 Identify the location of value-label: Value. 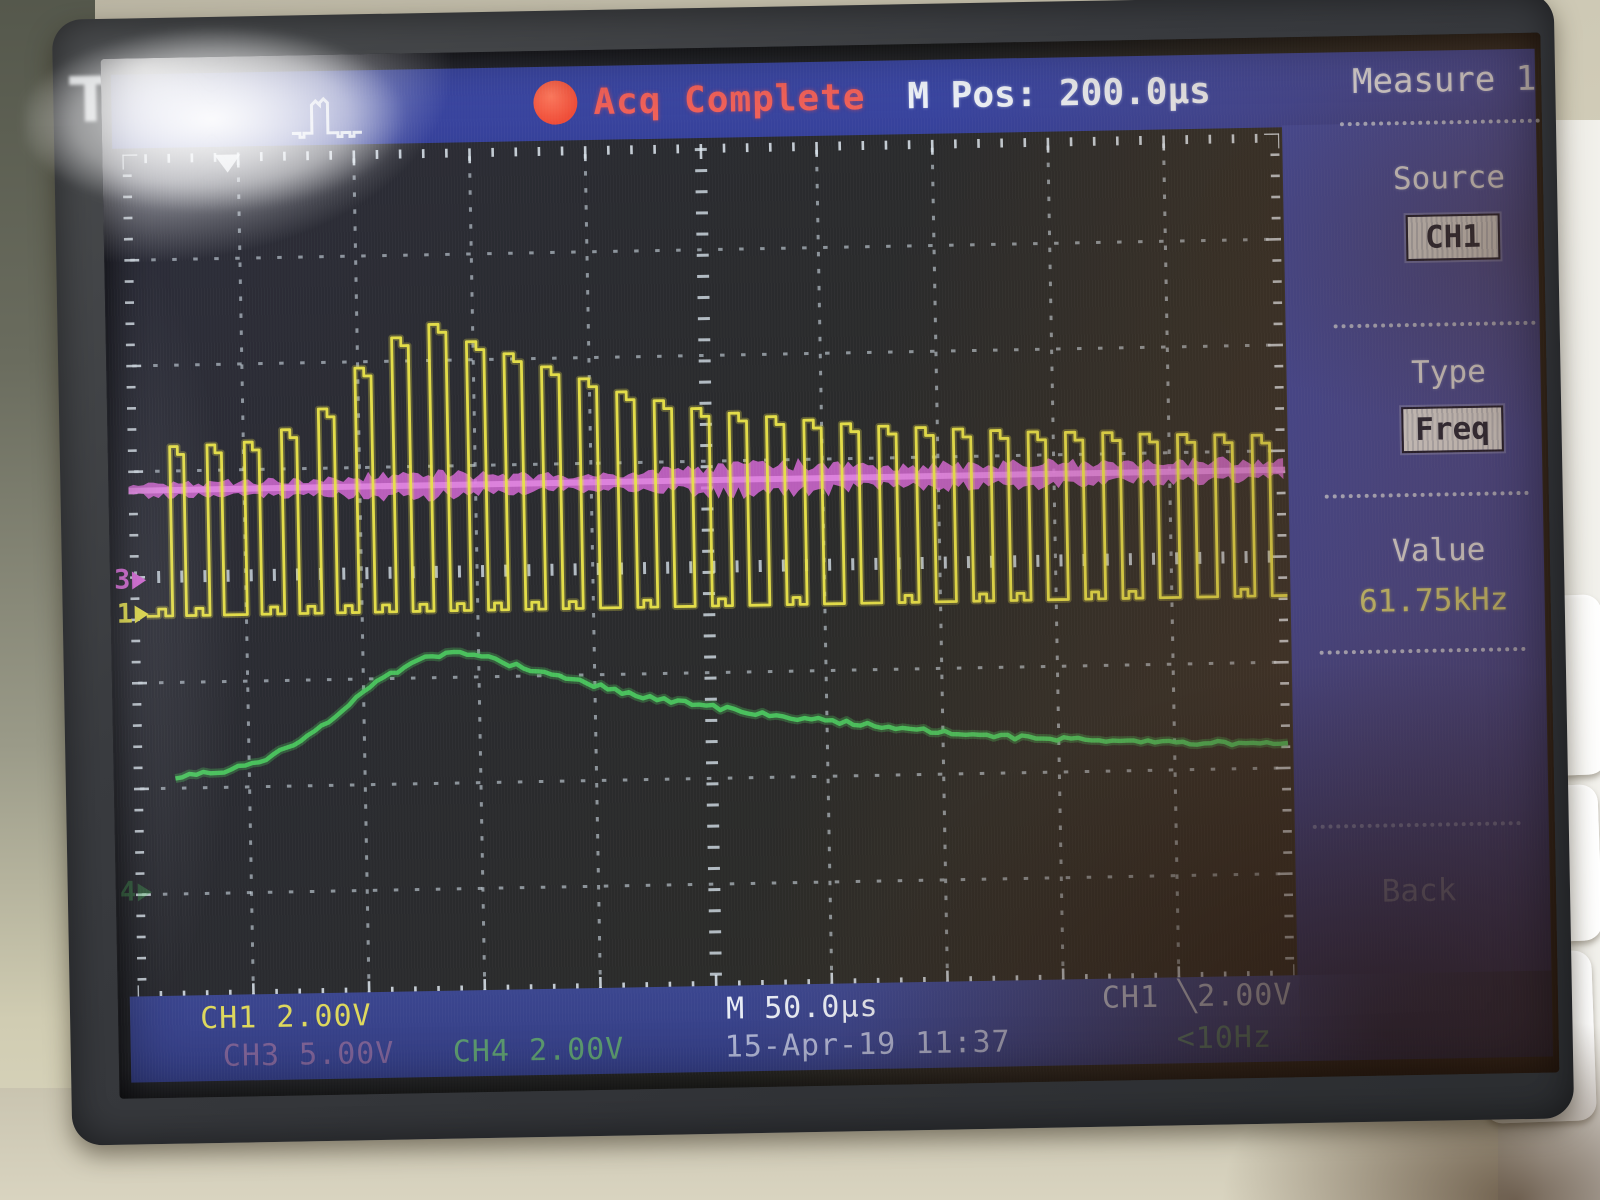
(1438, 550).